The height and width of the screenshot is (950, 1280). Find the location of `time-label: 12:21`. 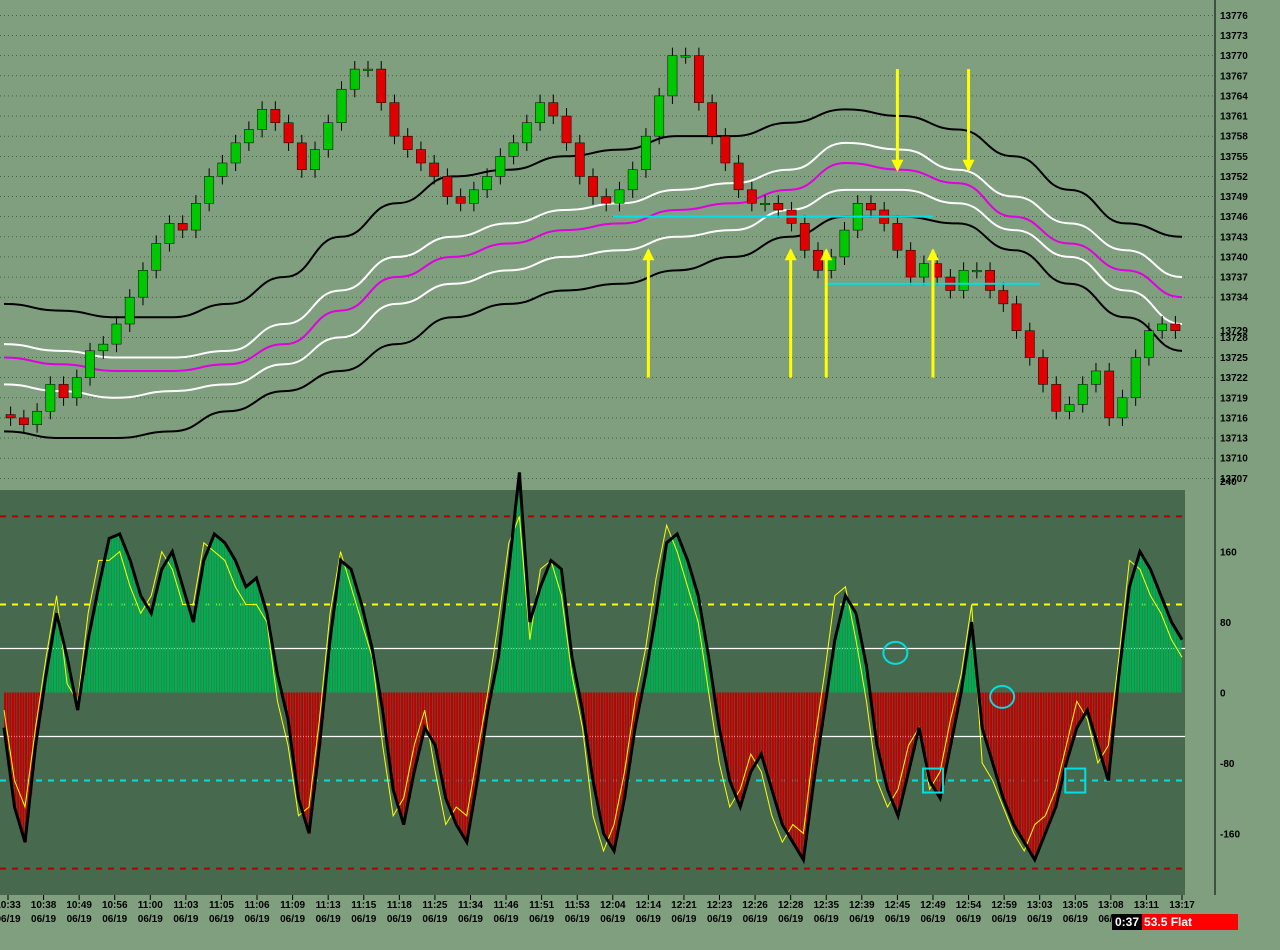

time-label: 12:21 is located at coordinates (684, 905).